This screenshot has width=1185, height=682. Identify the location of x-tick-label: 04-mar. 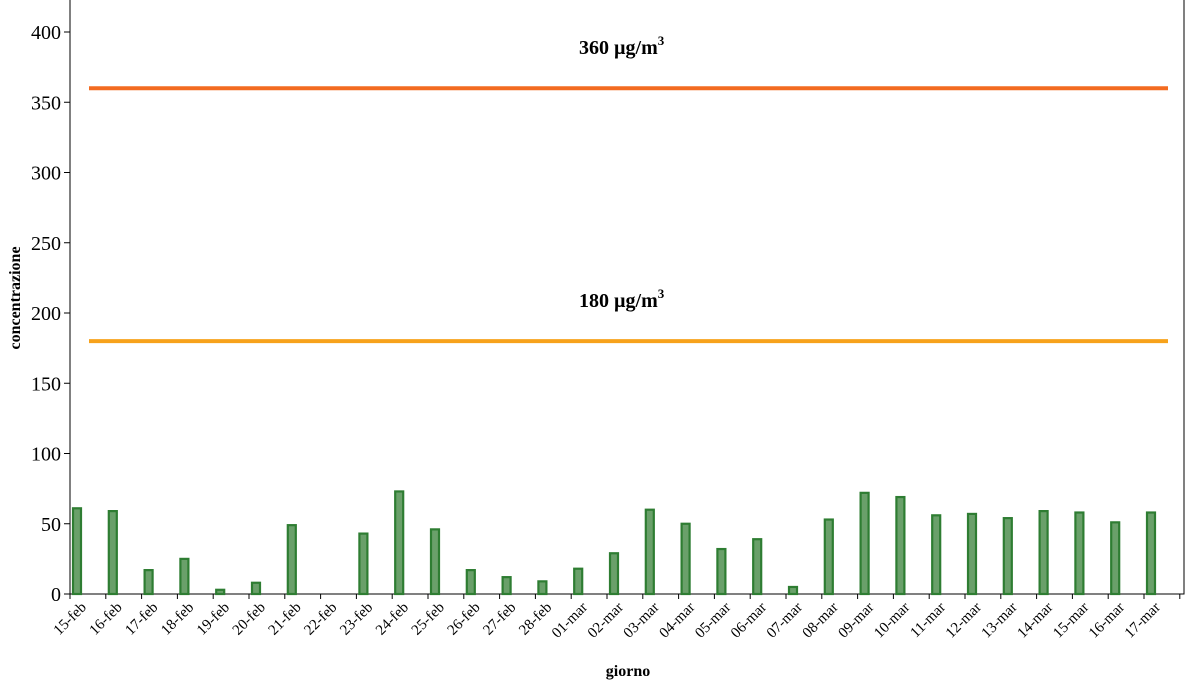
(677, 621).